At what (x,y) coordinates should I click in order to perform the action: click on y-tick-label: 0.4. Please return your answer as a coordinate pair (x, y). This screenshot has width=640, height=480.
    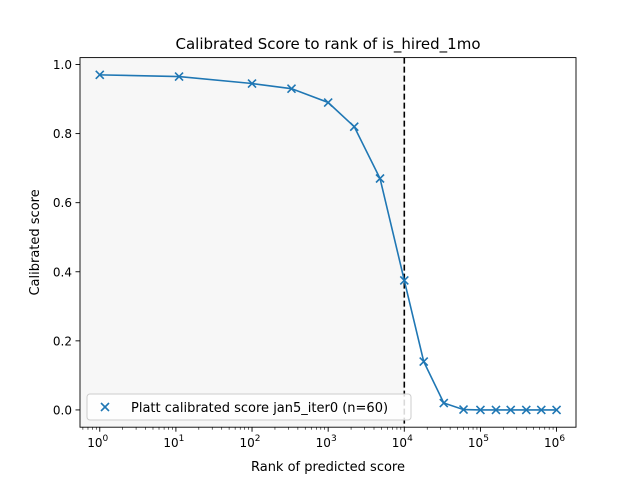
    Looking at the image, I should click on (62, 272).